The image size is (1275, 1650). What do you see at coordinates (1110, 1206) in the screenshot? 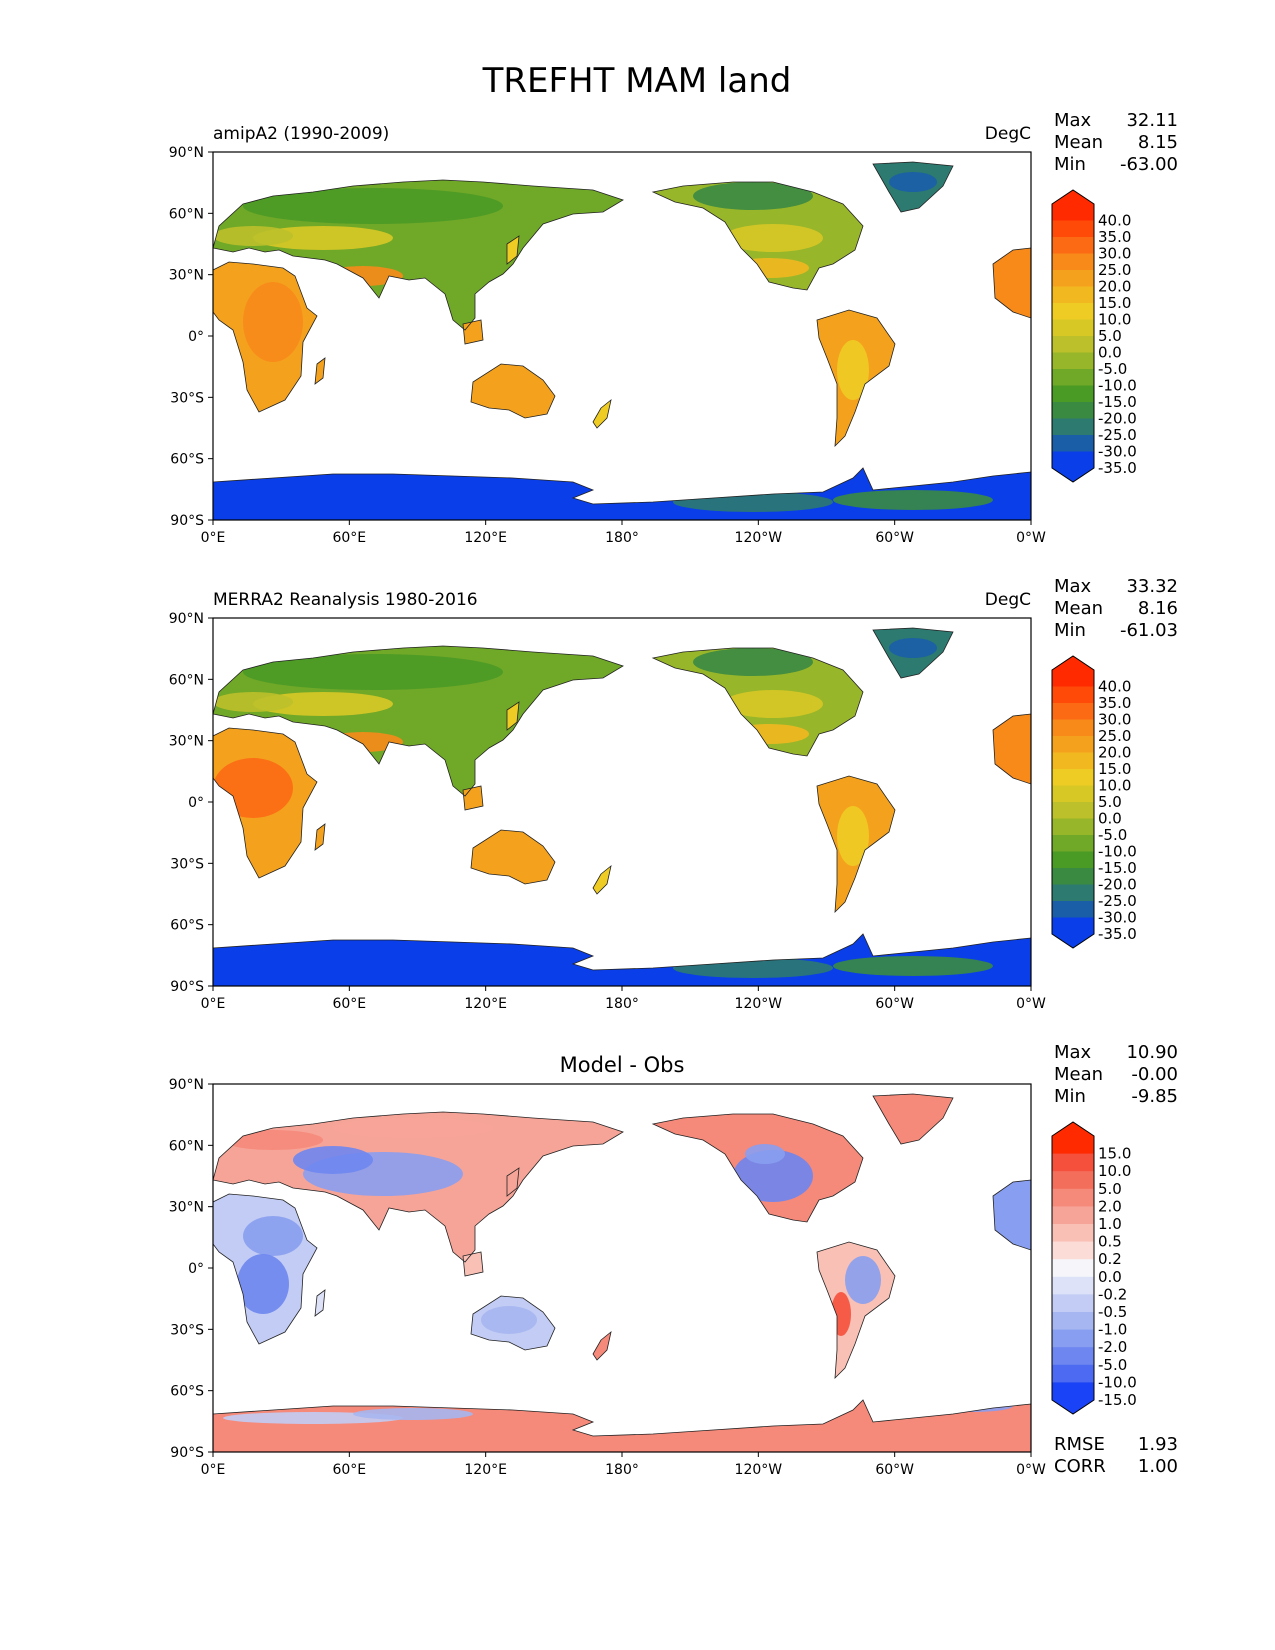
I see `colorbar-label: 2.0` at bounding box center [1110, 1206].